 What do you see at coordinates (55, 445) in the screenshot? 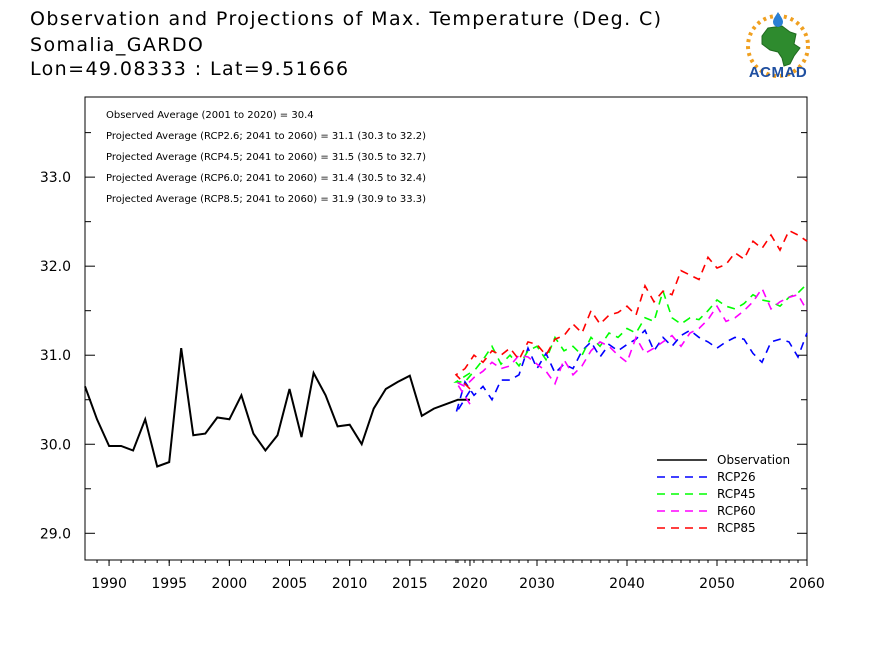
I see `y-tick-label: 30.0` at bounding box center [55, 445].